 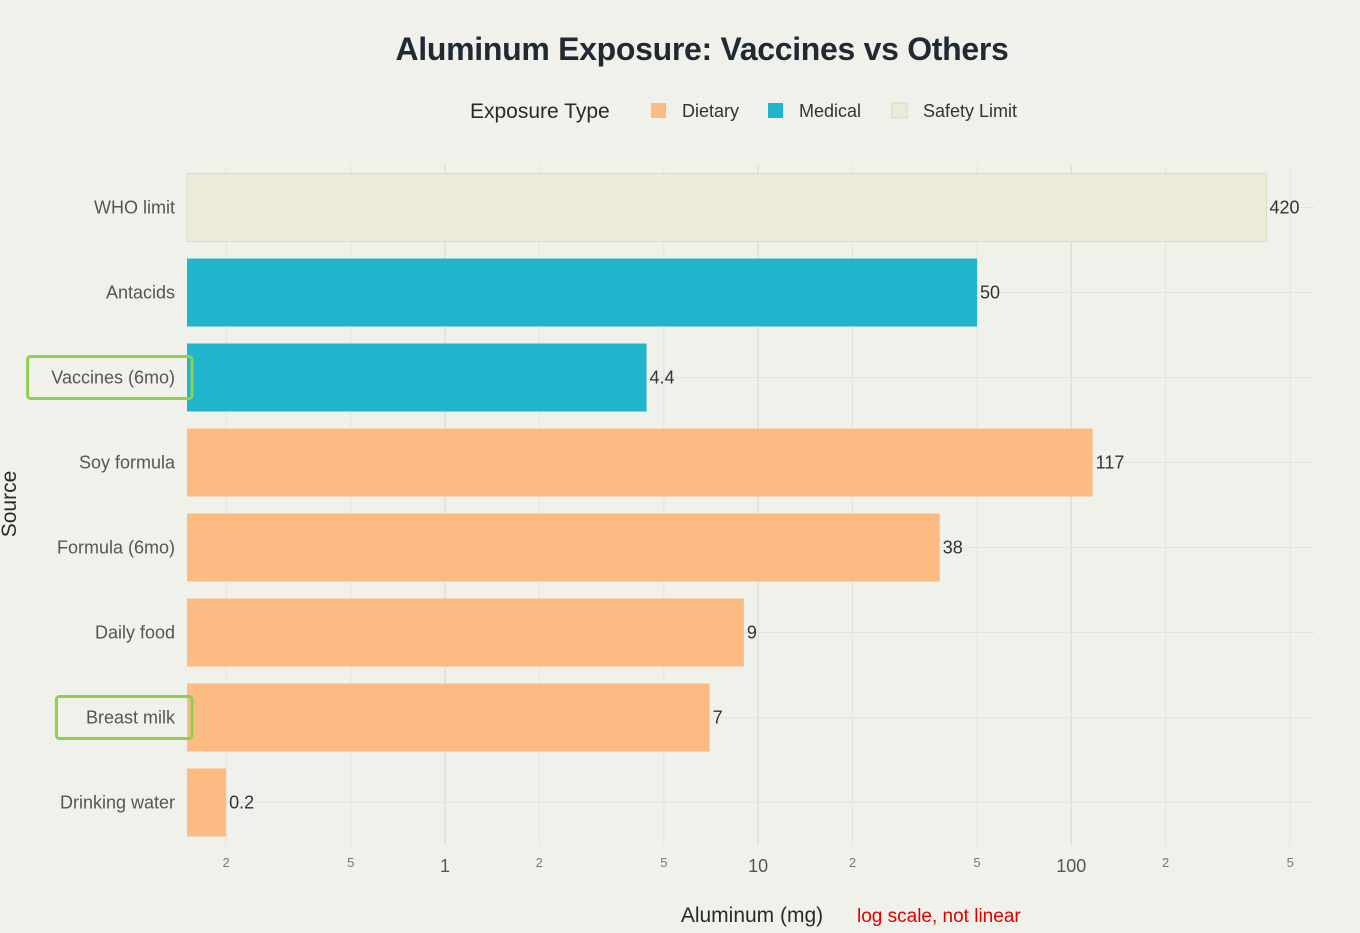 I want to click on category-label-who-limit: WHO limit, so click(x=134, y=208).